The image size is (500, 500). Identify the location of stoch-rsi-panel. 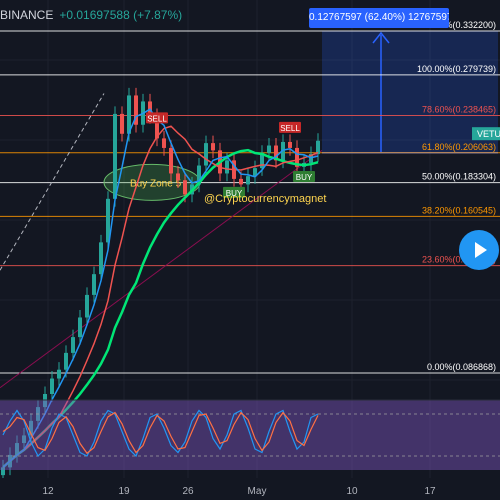
(250, 434).